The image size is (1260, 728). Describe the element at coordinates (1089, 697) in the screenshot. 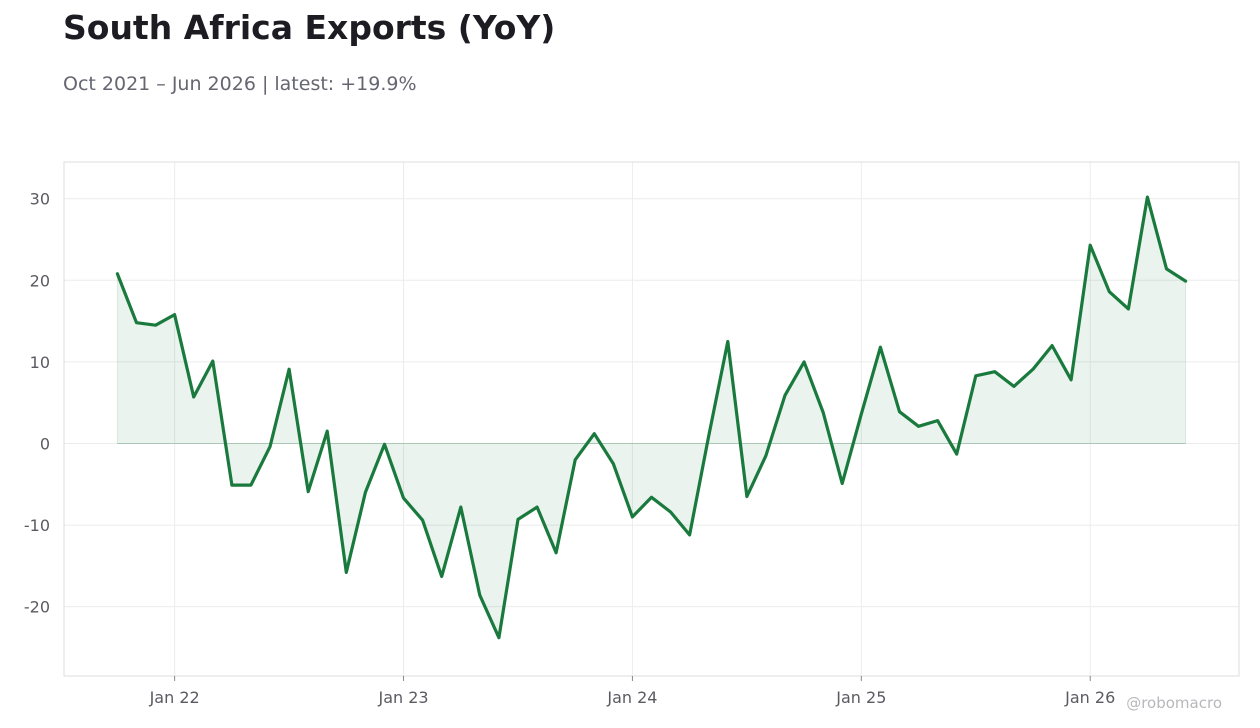

I see `x-tick-label: Jan 26` at that location.